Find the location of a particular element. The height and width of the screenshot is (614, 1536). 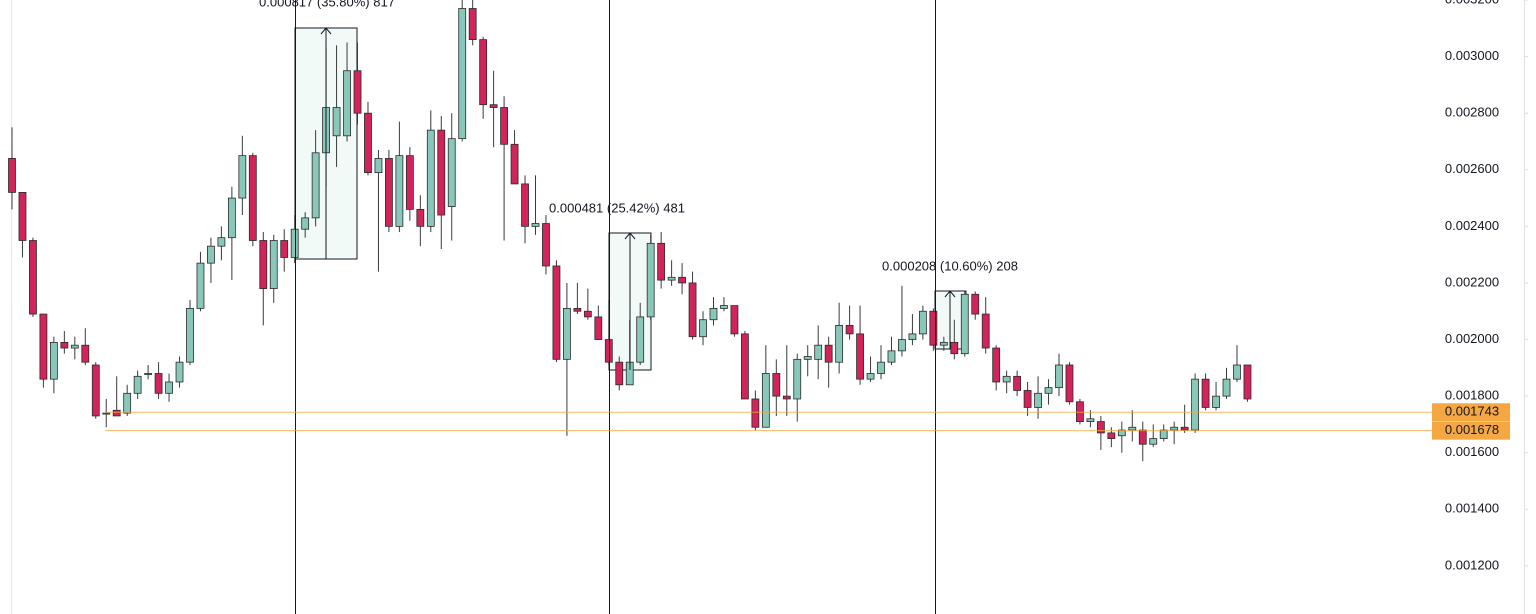

y-tick-label: 0.002600 is located at coordinates (1472, 168).